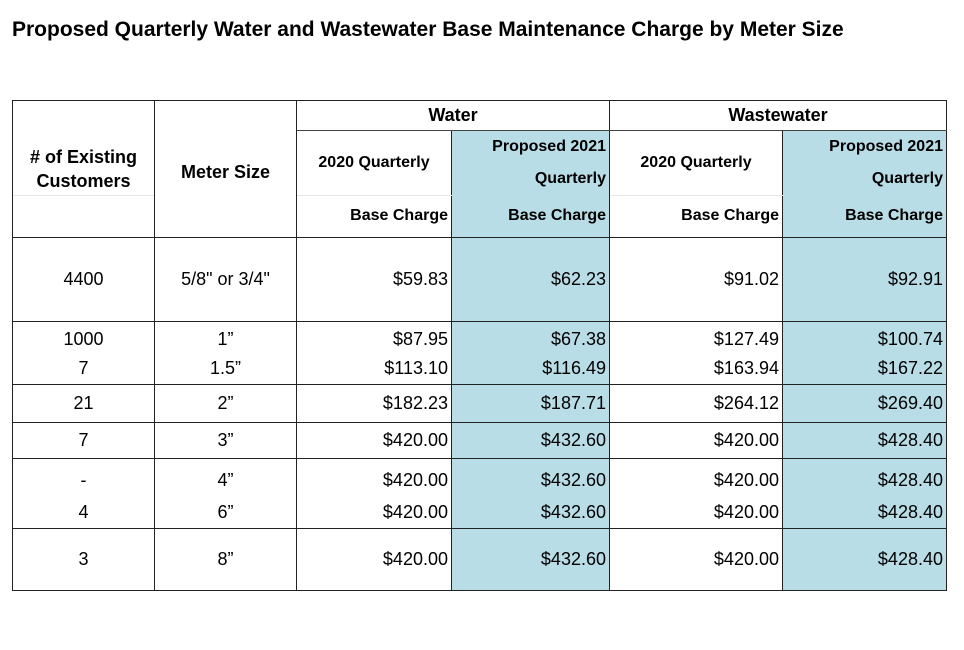 The width and height of the screenshot is (964, 650). What do you see at coordinates (225, 478) in the screenshot?
I see `meter-size-cell: 4”` at bounding box center [225, 478].